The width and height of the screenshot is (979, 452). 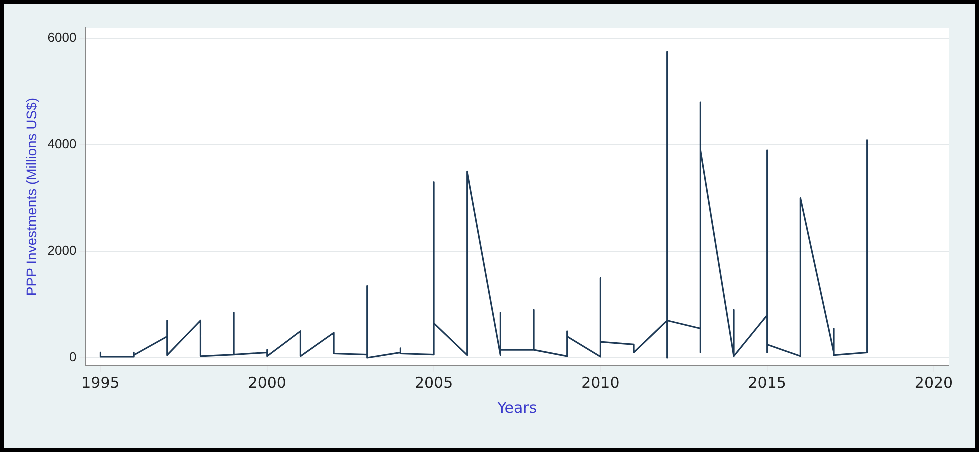 I want to click on x-axis-title: Years, so click(x=517, y=407).